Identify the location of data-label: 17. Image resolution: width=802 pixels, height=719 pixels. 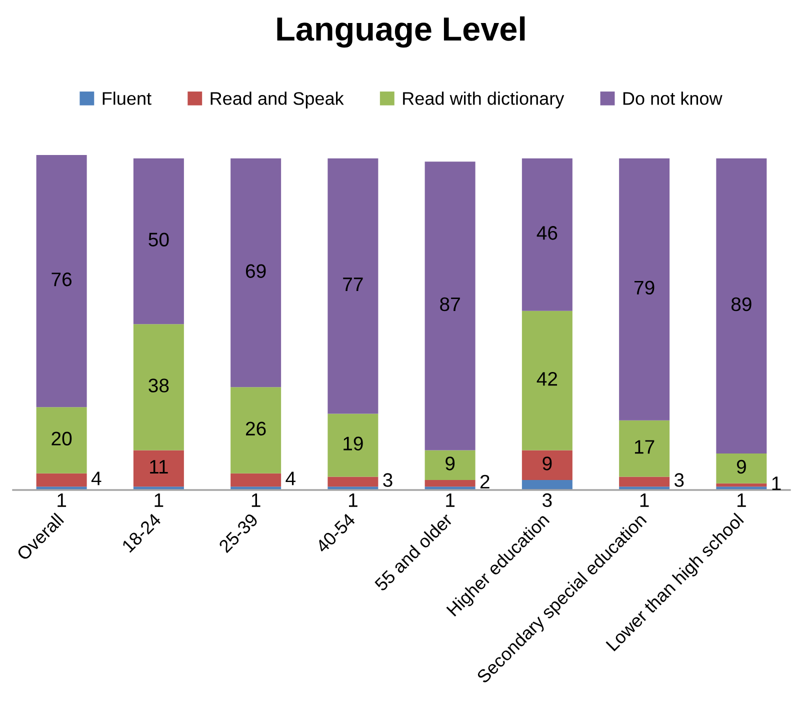
(644, 447).